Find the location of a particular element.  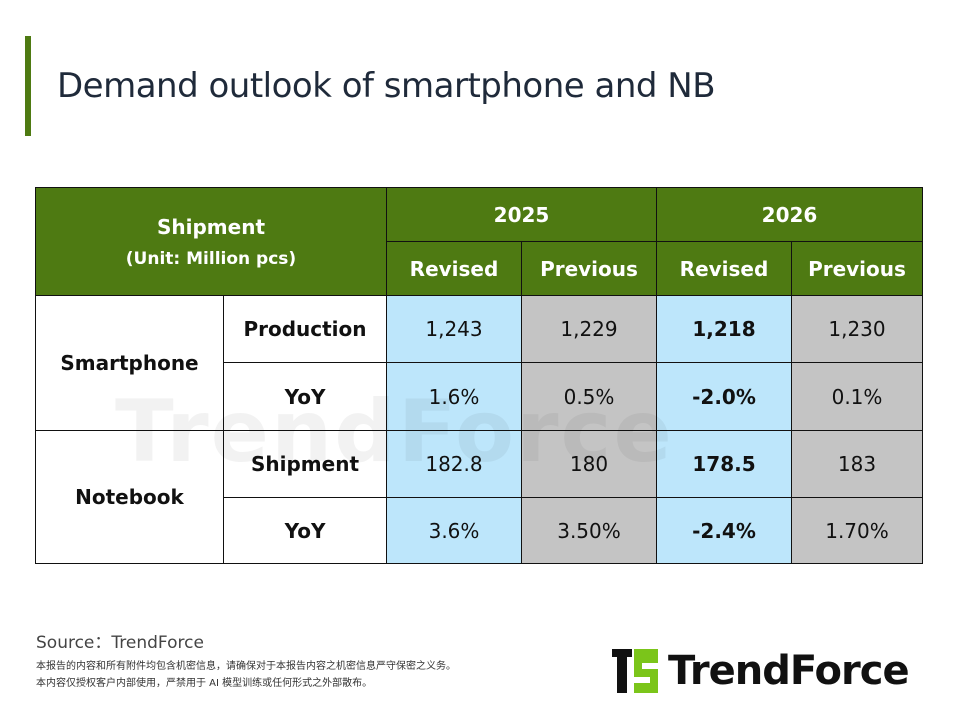

logo-text: TrendForce is located at coordinates (789, 671).